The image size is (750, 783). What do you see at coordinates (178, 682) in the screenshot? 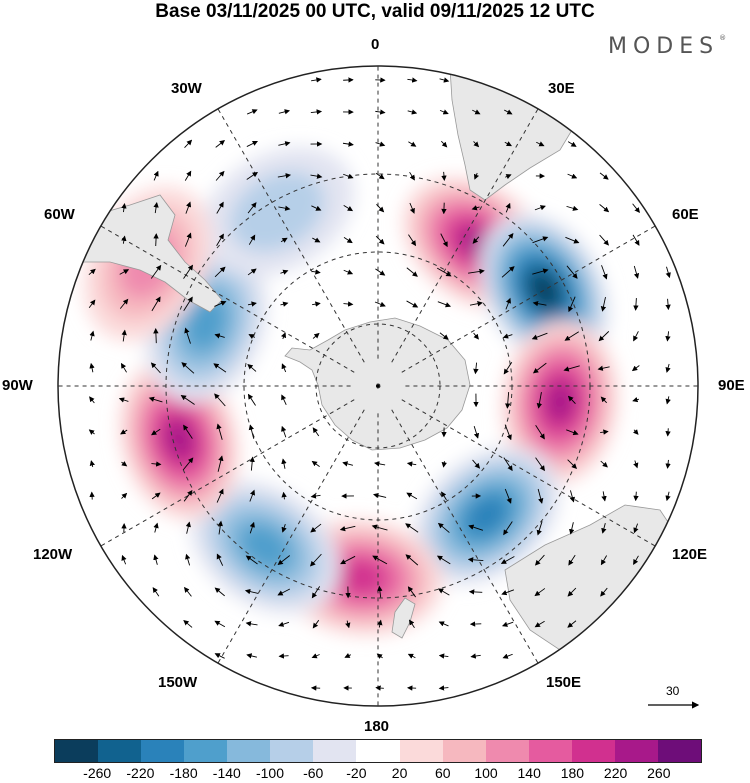
I see `lon-label-150w: 150W` at bounding box center [178, 682].